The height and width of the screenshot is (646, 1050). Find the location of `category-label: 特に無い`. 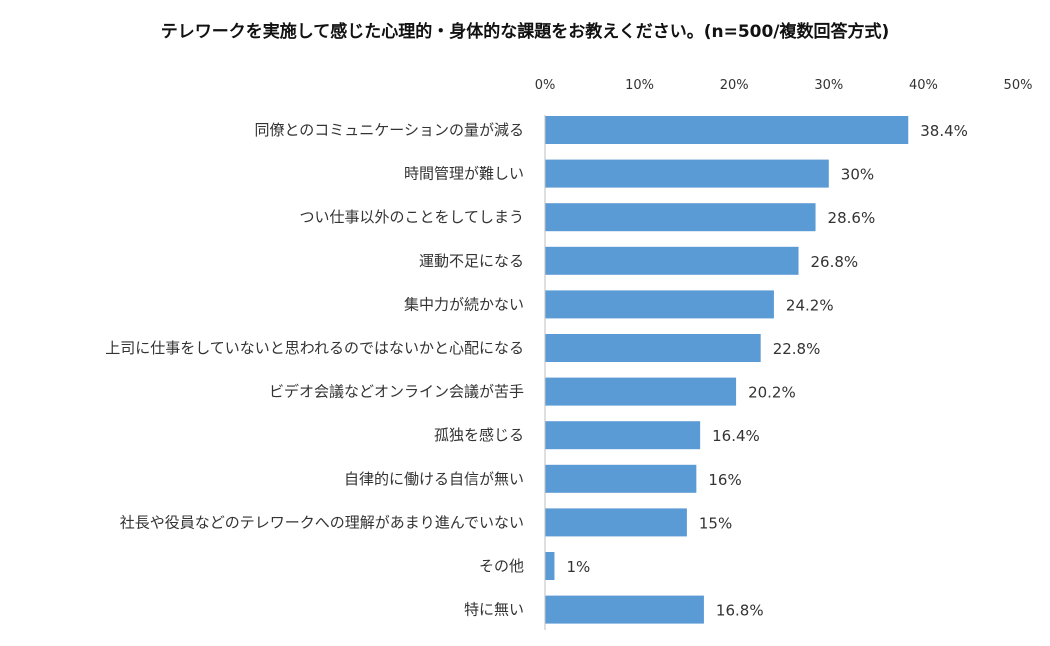

category-label: 特に無い is located at coordinates (494, 610).